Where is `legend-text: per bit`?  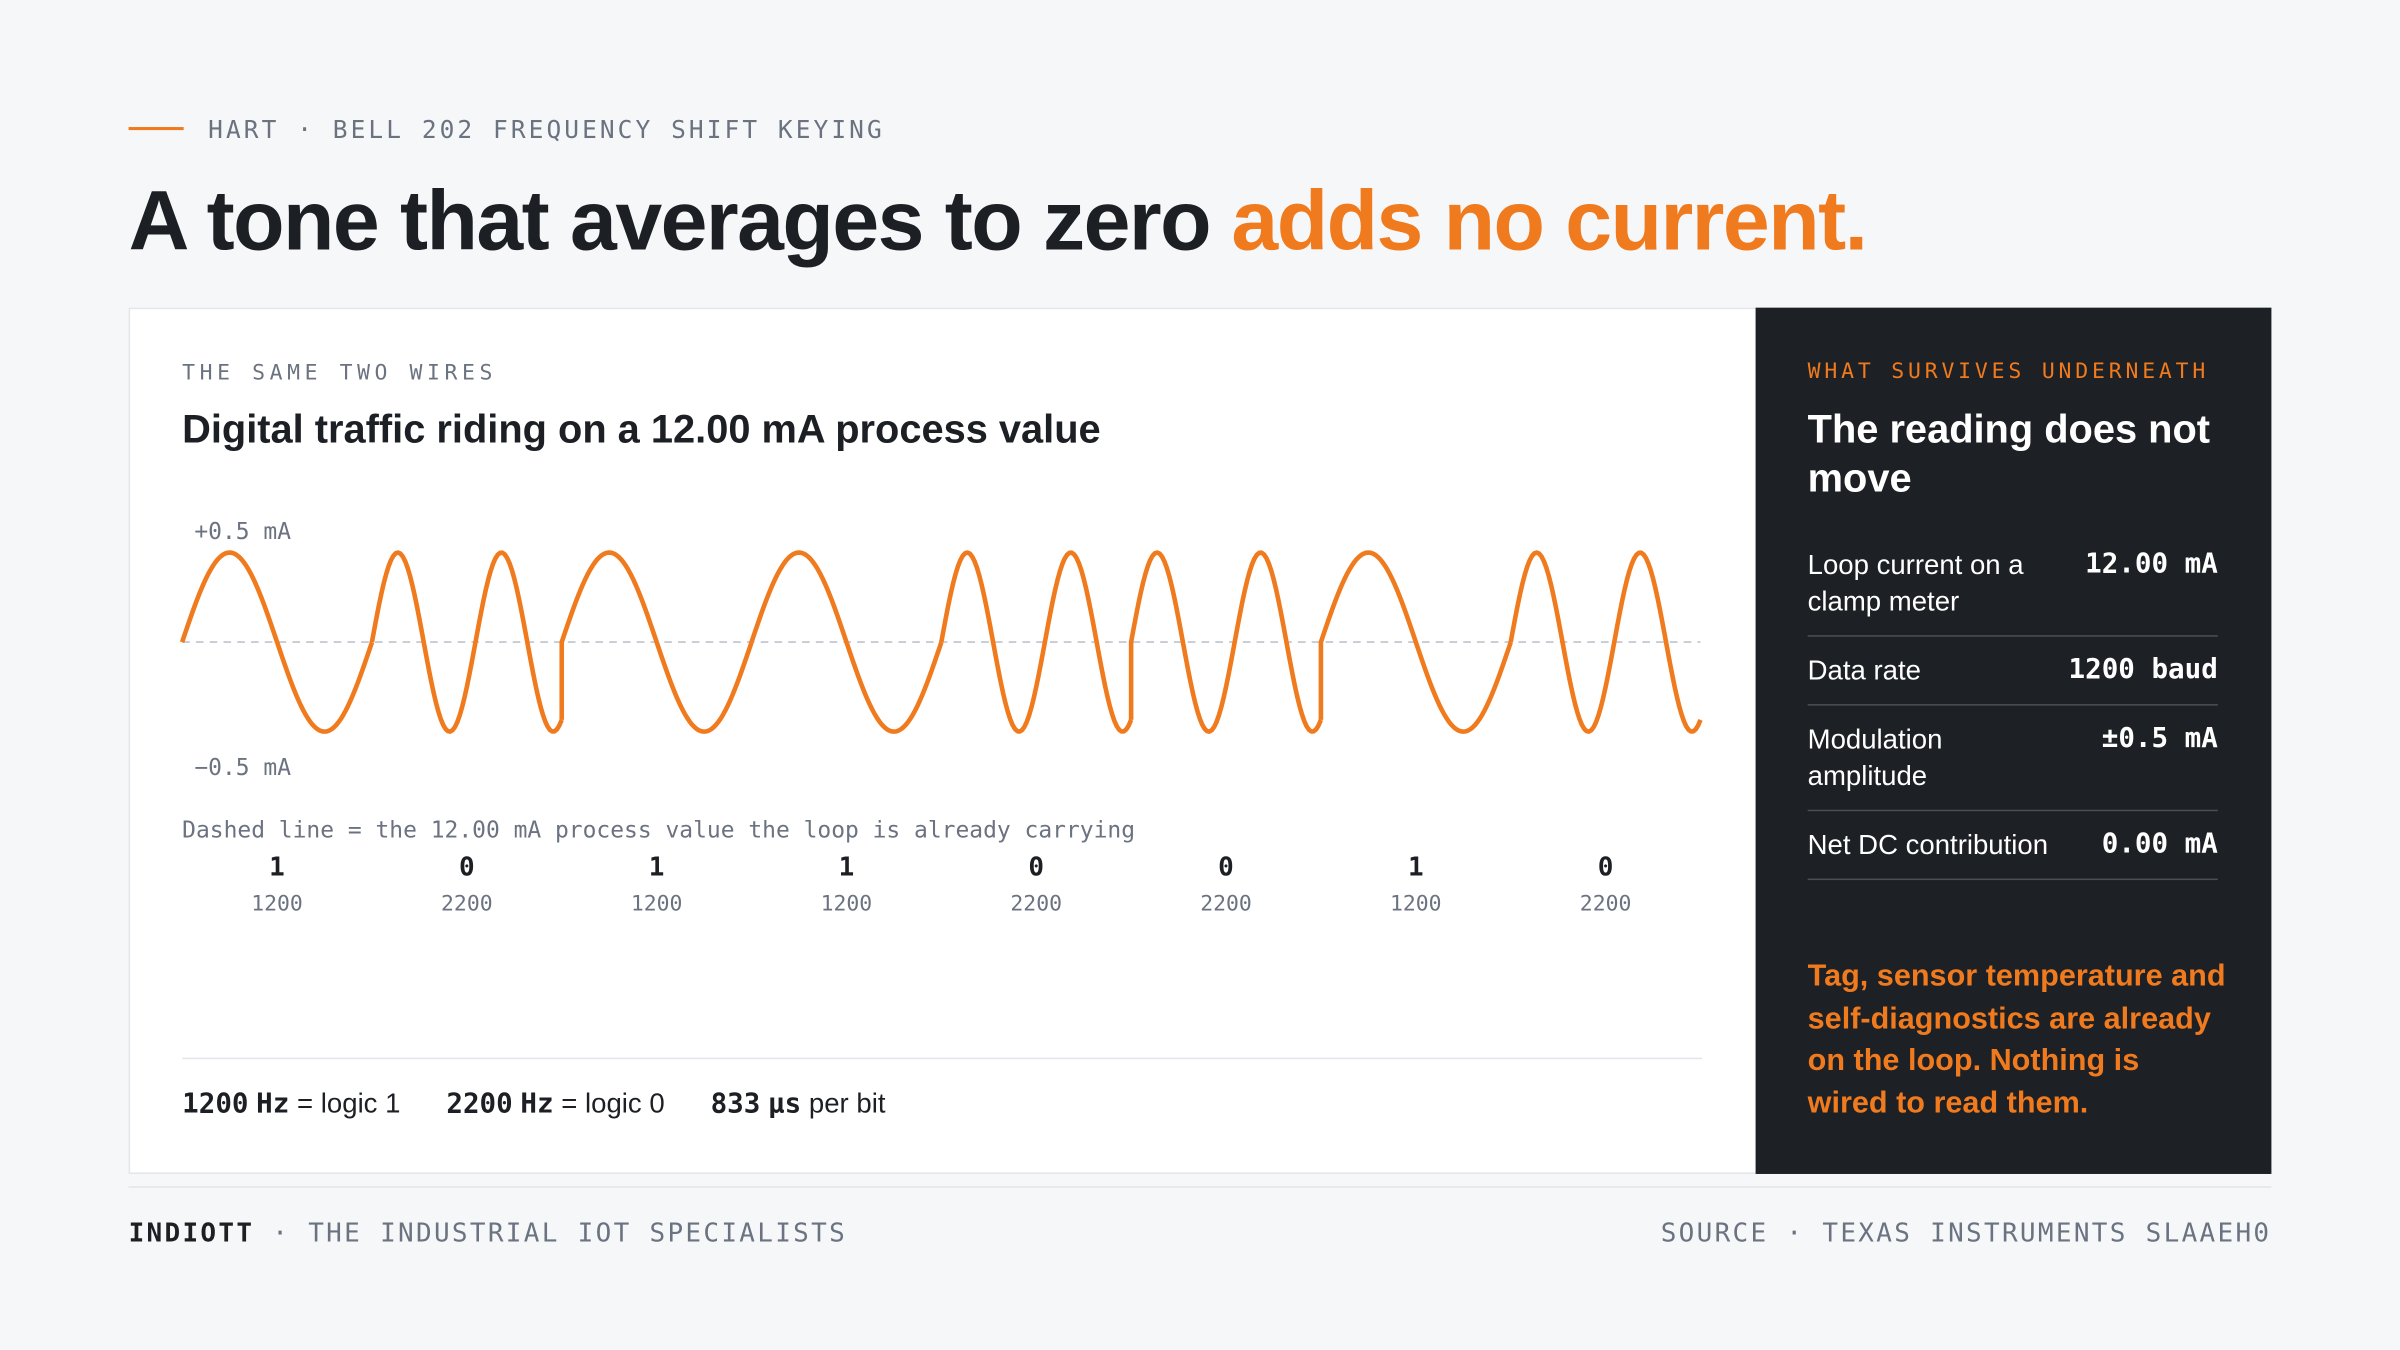 legend-text: per bit is located at coordinates (847, 1103).